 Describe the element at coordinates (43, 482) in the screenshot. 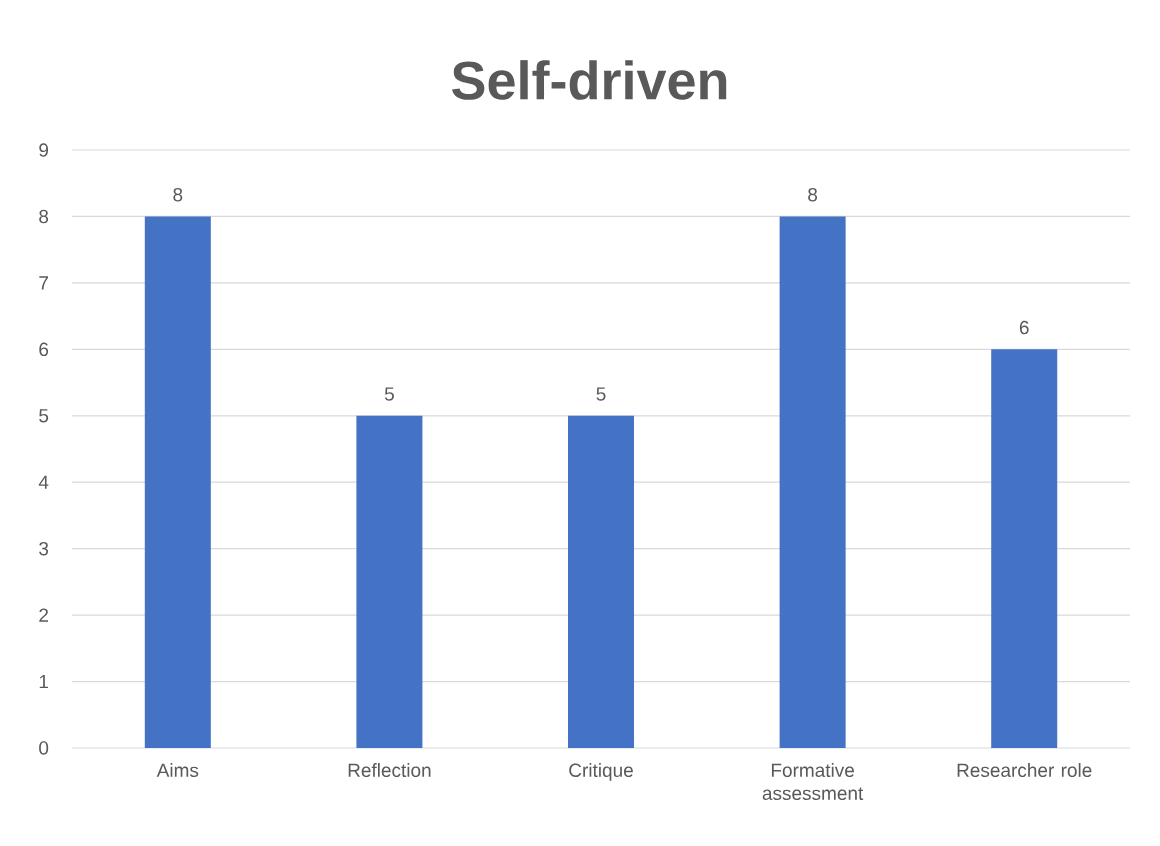

I see `y-tick-label: 4` at that location.